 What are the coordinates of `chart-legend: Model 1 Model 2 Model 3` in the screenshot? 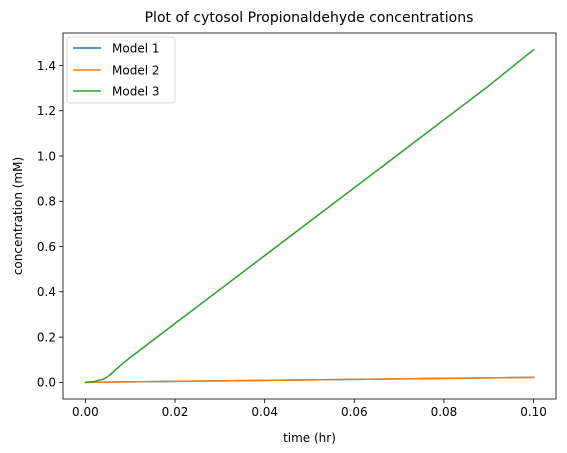 It's located at (121, 70).